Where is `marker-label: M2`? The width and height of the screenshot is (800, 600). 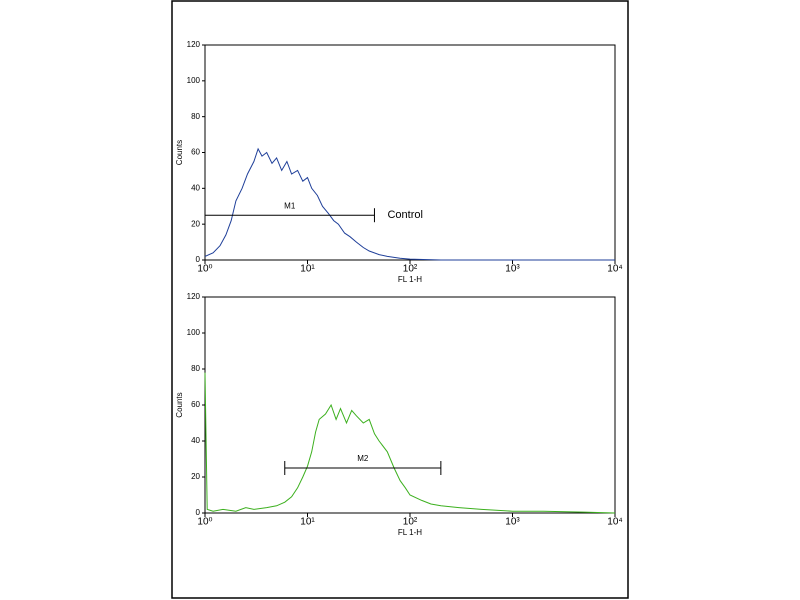
marker-label: M2 is located at coordinates (363, 458).